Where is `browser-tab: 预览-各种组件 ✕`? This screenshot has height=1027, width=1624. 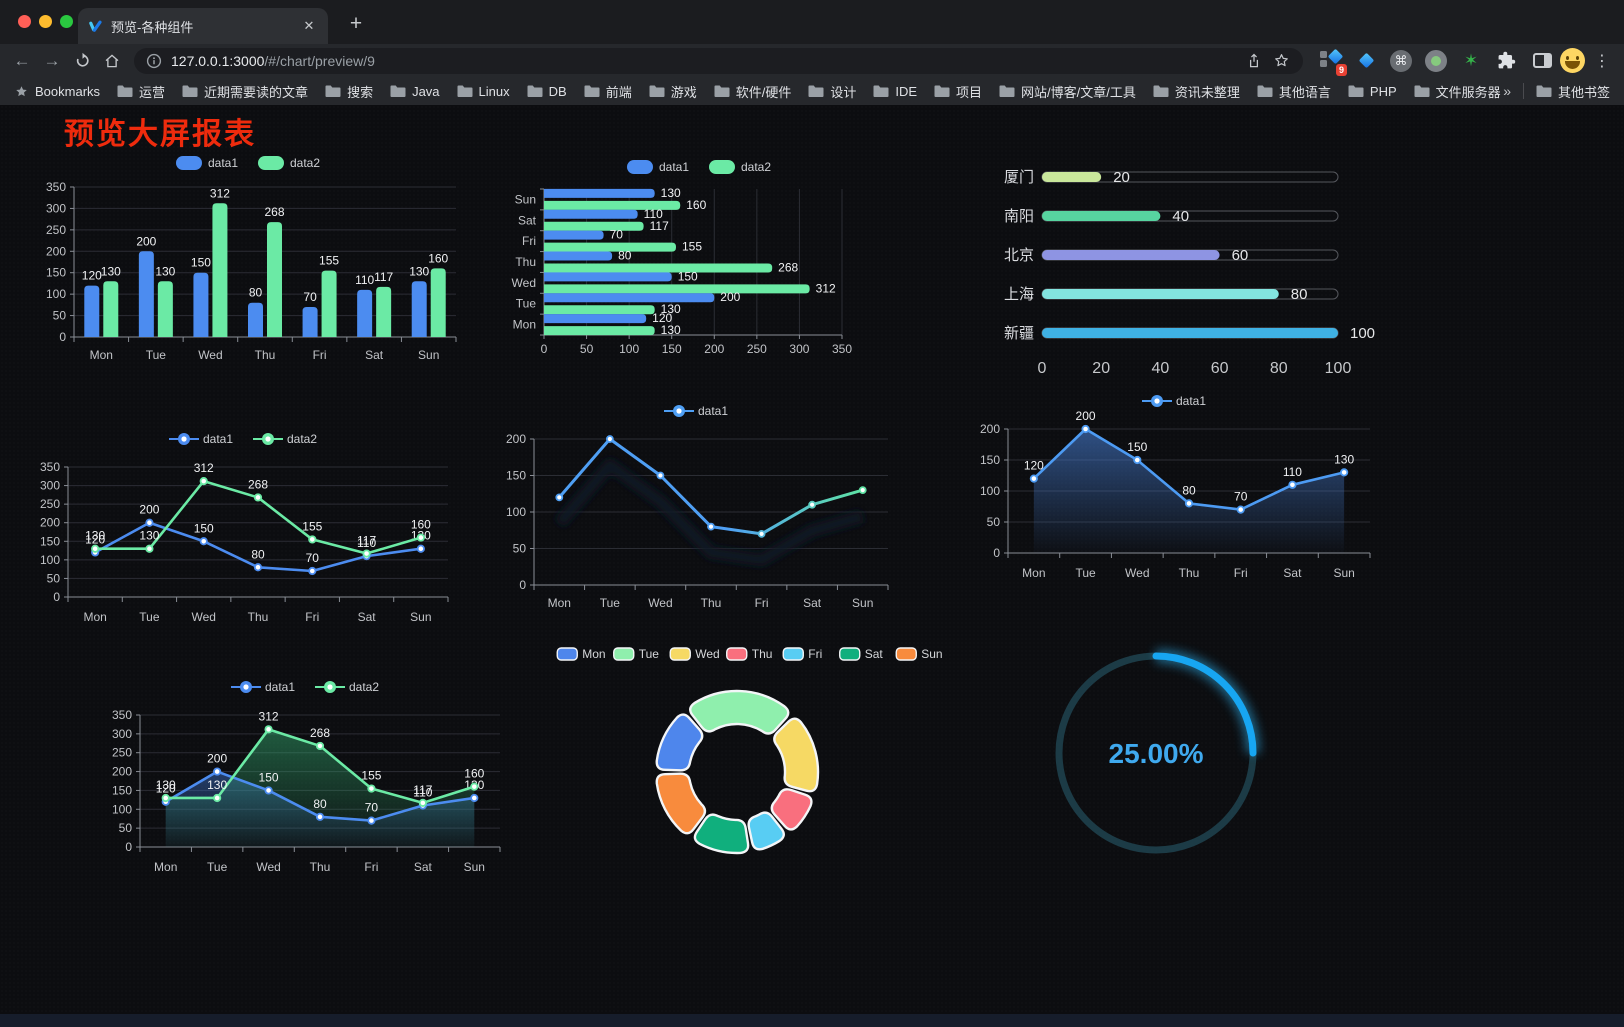
browser-tab: 预览-各种组件 ✕ is located at coordinates (203, 26).